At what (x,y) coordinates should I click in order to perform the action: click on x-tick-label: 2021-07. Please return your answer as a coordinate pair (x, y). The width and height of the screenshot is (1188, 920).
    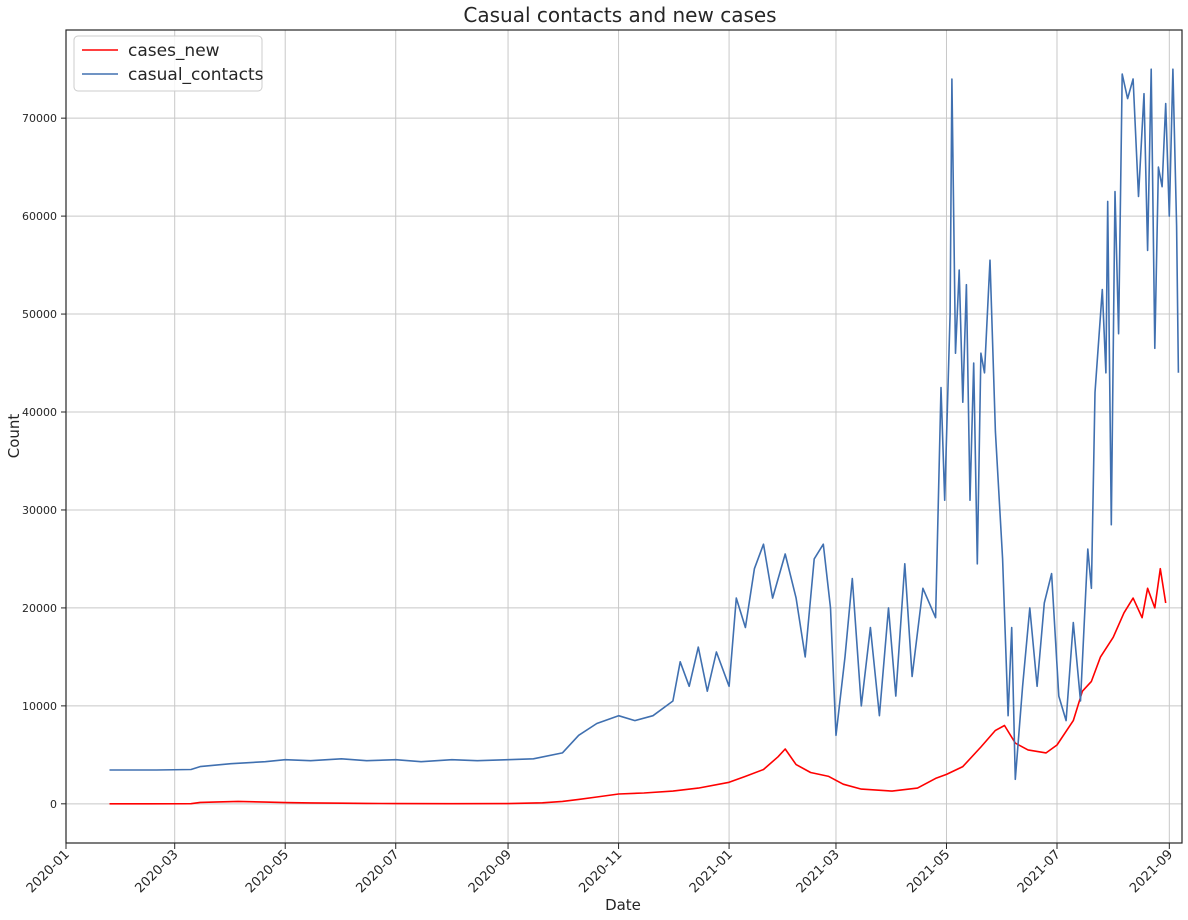
    Looking at the image, I should click on (1039, 871).